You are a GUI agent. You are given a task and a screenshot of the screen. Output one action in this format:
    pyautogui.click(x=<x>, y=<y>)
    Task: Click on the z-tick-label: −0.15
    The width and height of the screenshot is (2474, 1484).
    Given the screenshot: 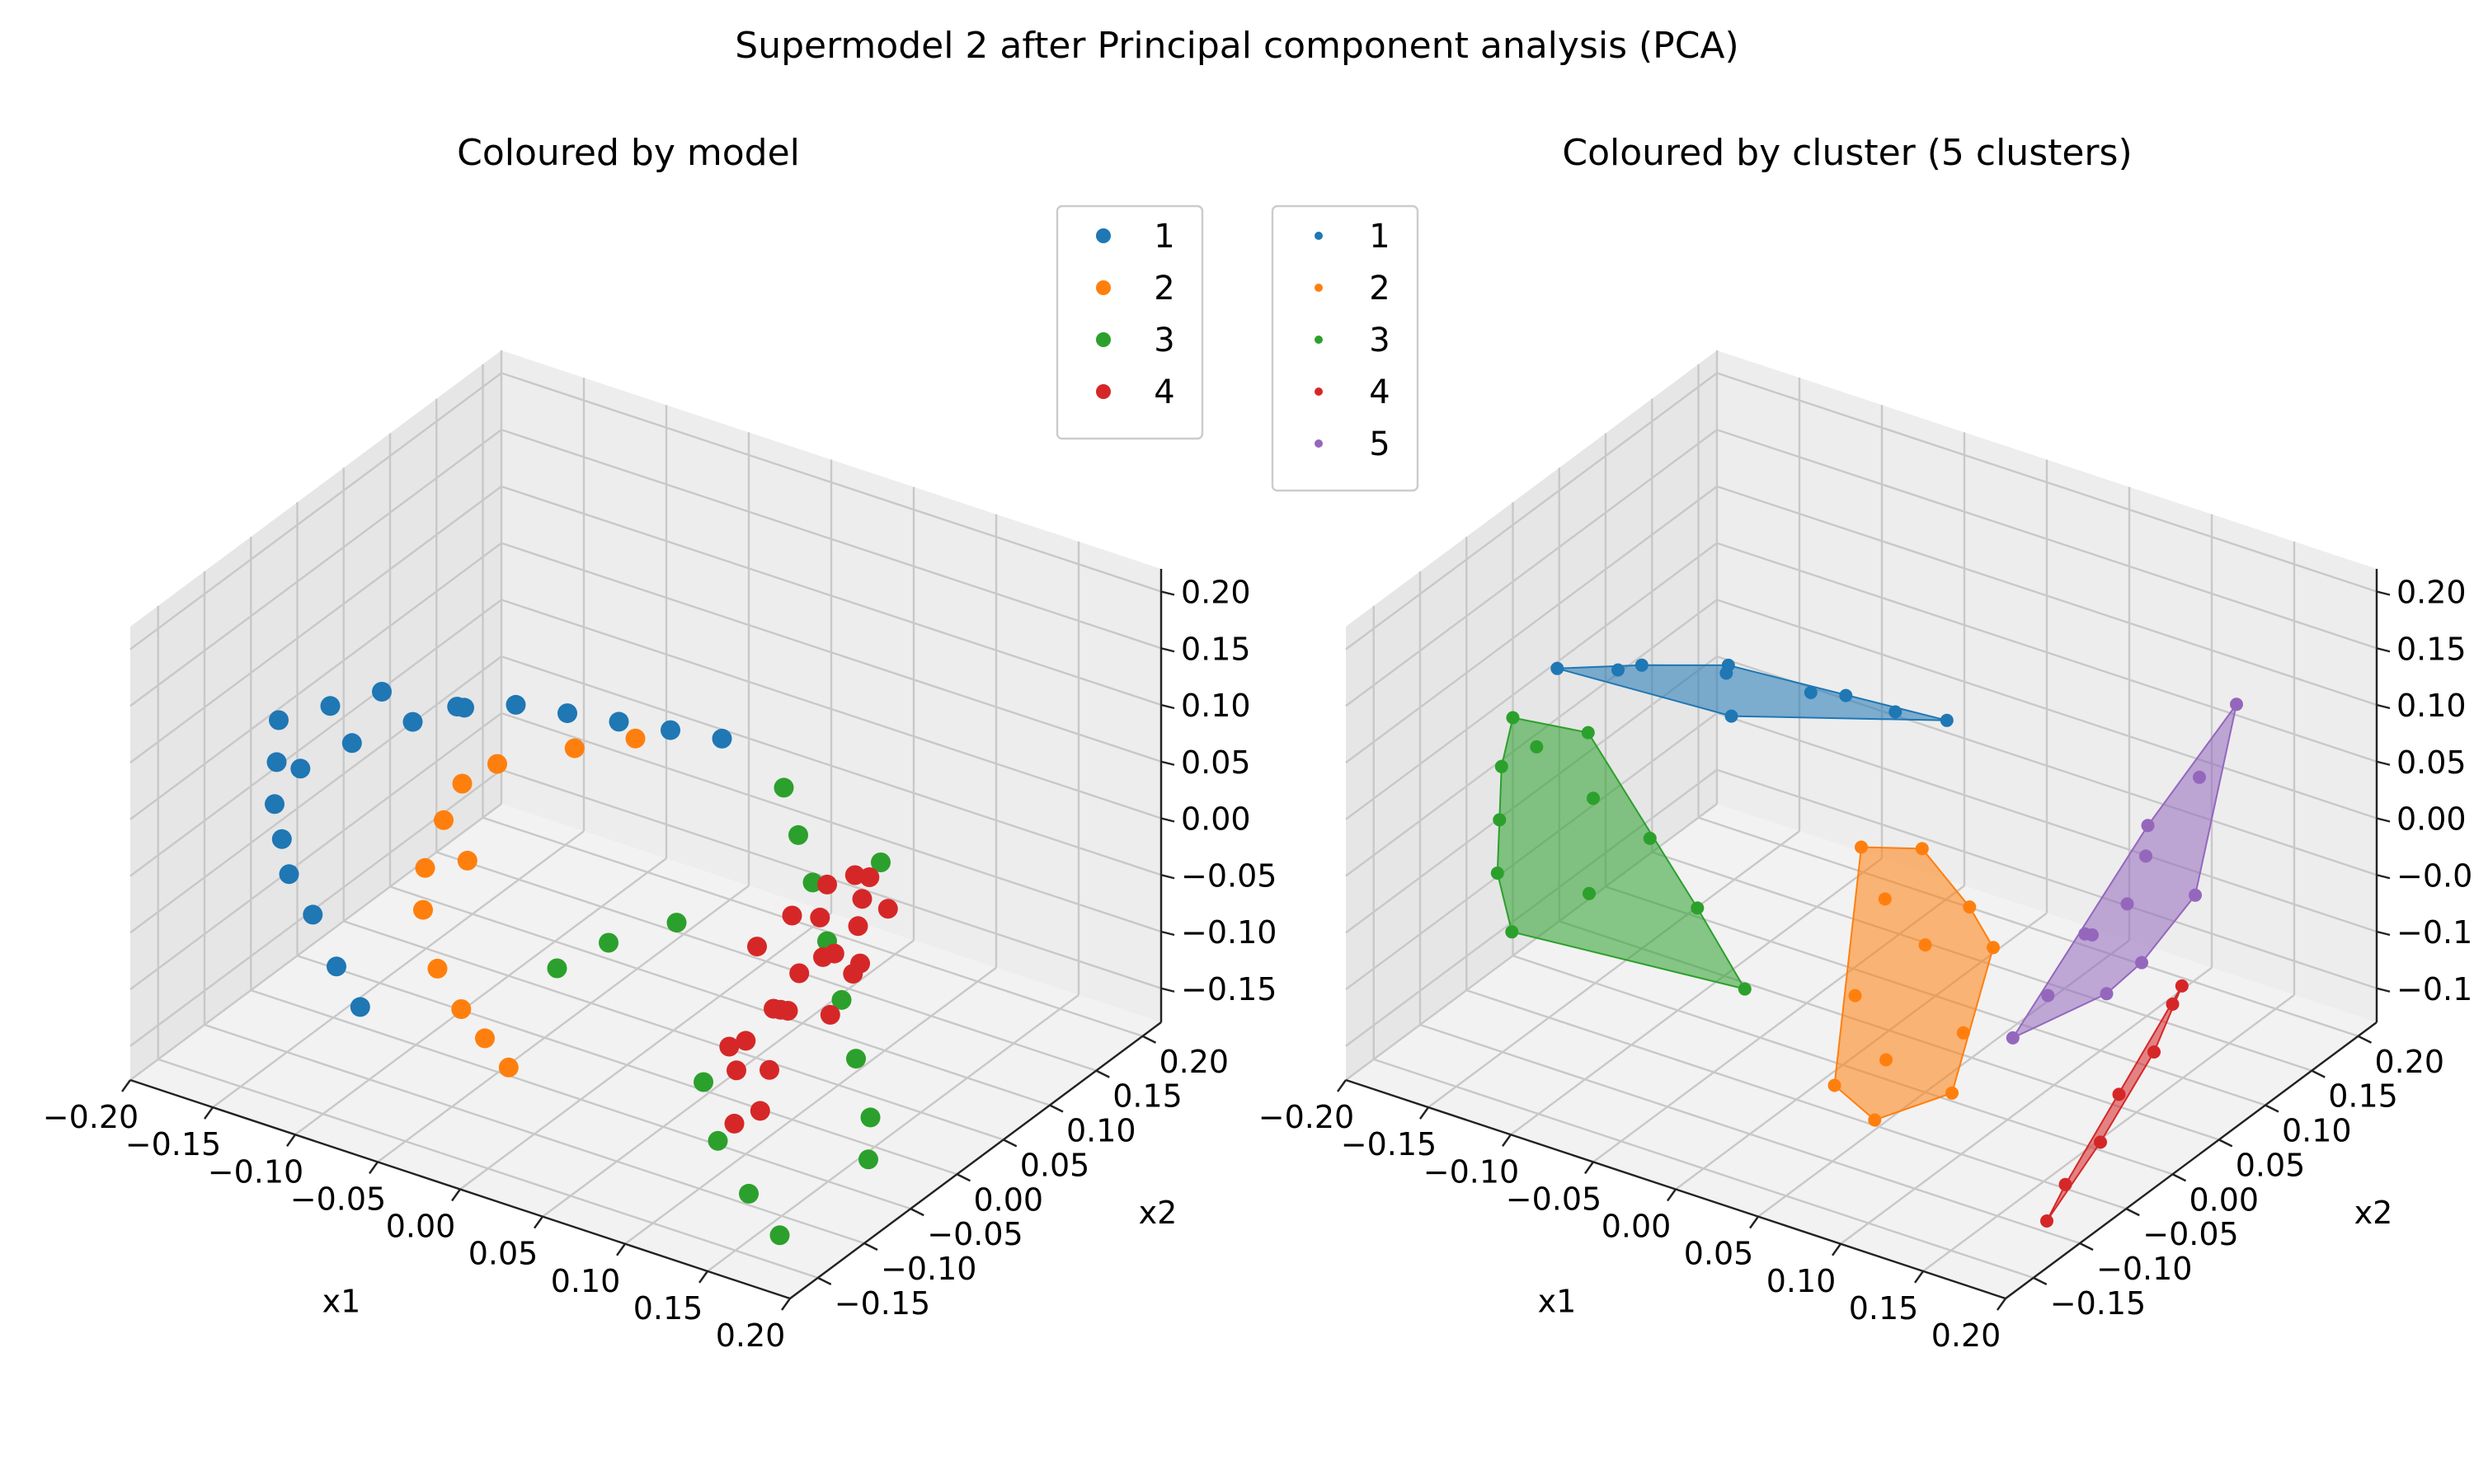 What is the action you would take?
    pyautogui.click(x=1229, y=989)
    